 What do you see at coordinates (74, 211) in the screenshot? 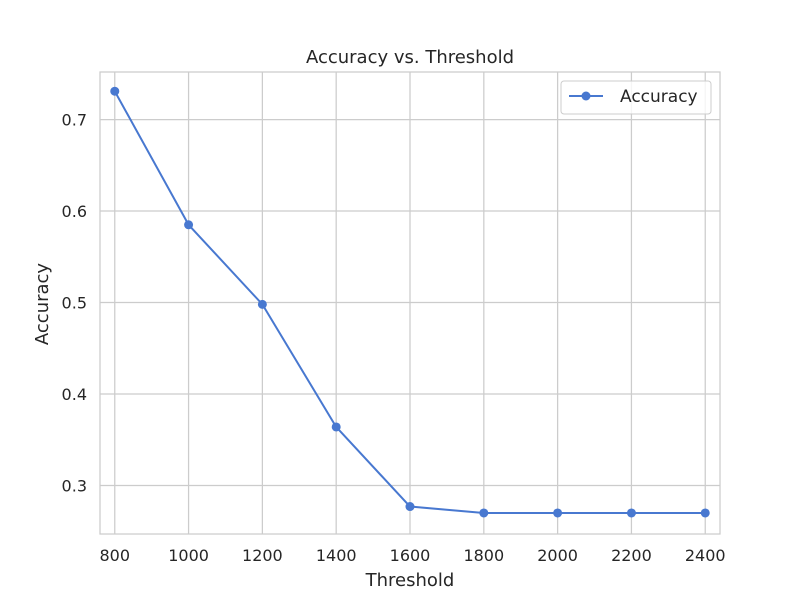
I see `y-tick-label: 0.6` at bounding box center [74, 211].